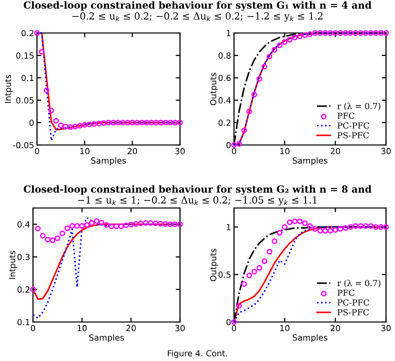 This screenshot has height=361, width=395. I want to click on chart-subtitle: −0.2 ≤ u$_{k}$ ≤ 0.2; −0.2 ≤ Δu$_{k}$ ≤ 0.2; −1.2 ≤ y$_{k}$ ≤ 1.2, so click(197, 17).